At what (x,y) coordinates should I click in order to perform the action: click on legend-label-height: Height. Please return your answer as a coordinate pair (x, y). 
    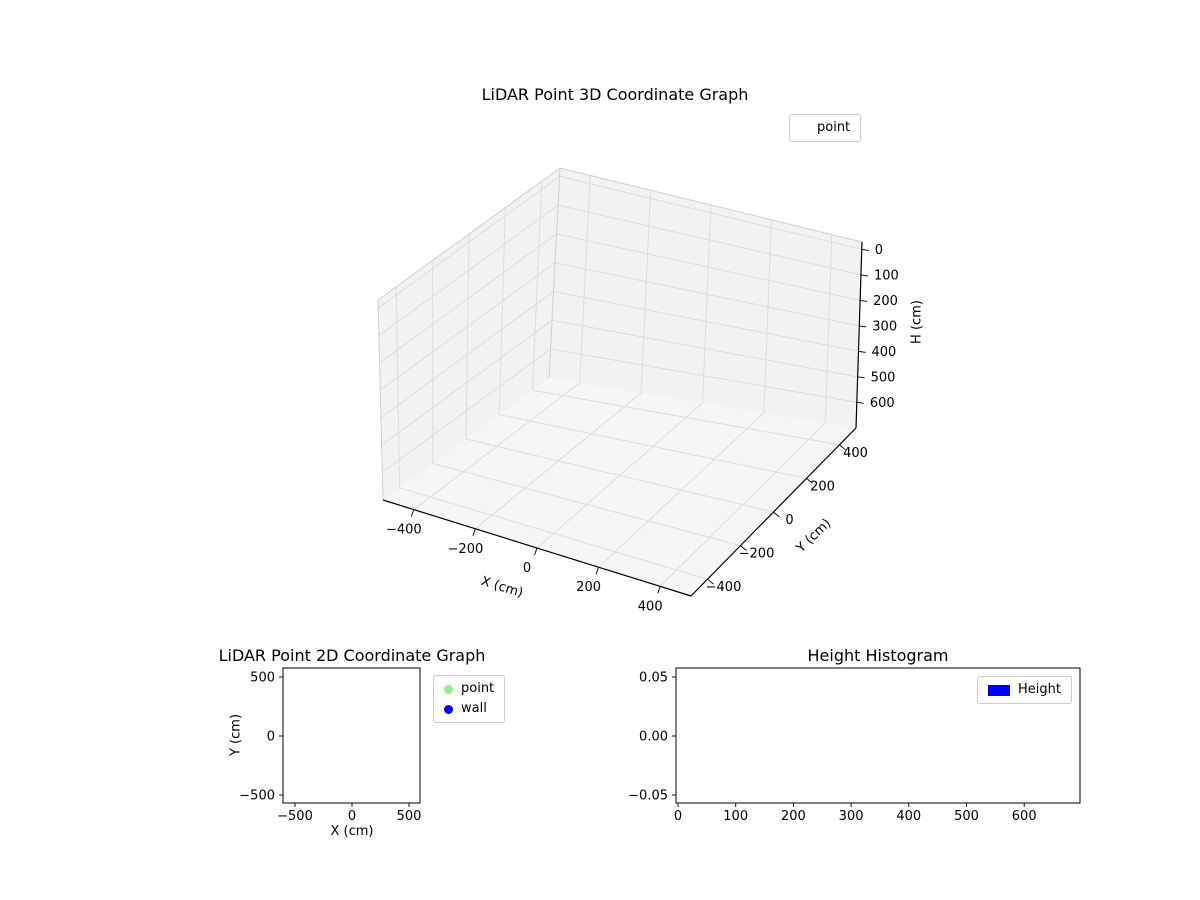
    Looking at the image, I should click on (1039, 689).